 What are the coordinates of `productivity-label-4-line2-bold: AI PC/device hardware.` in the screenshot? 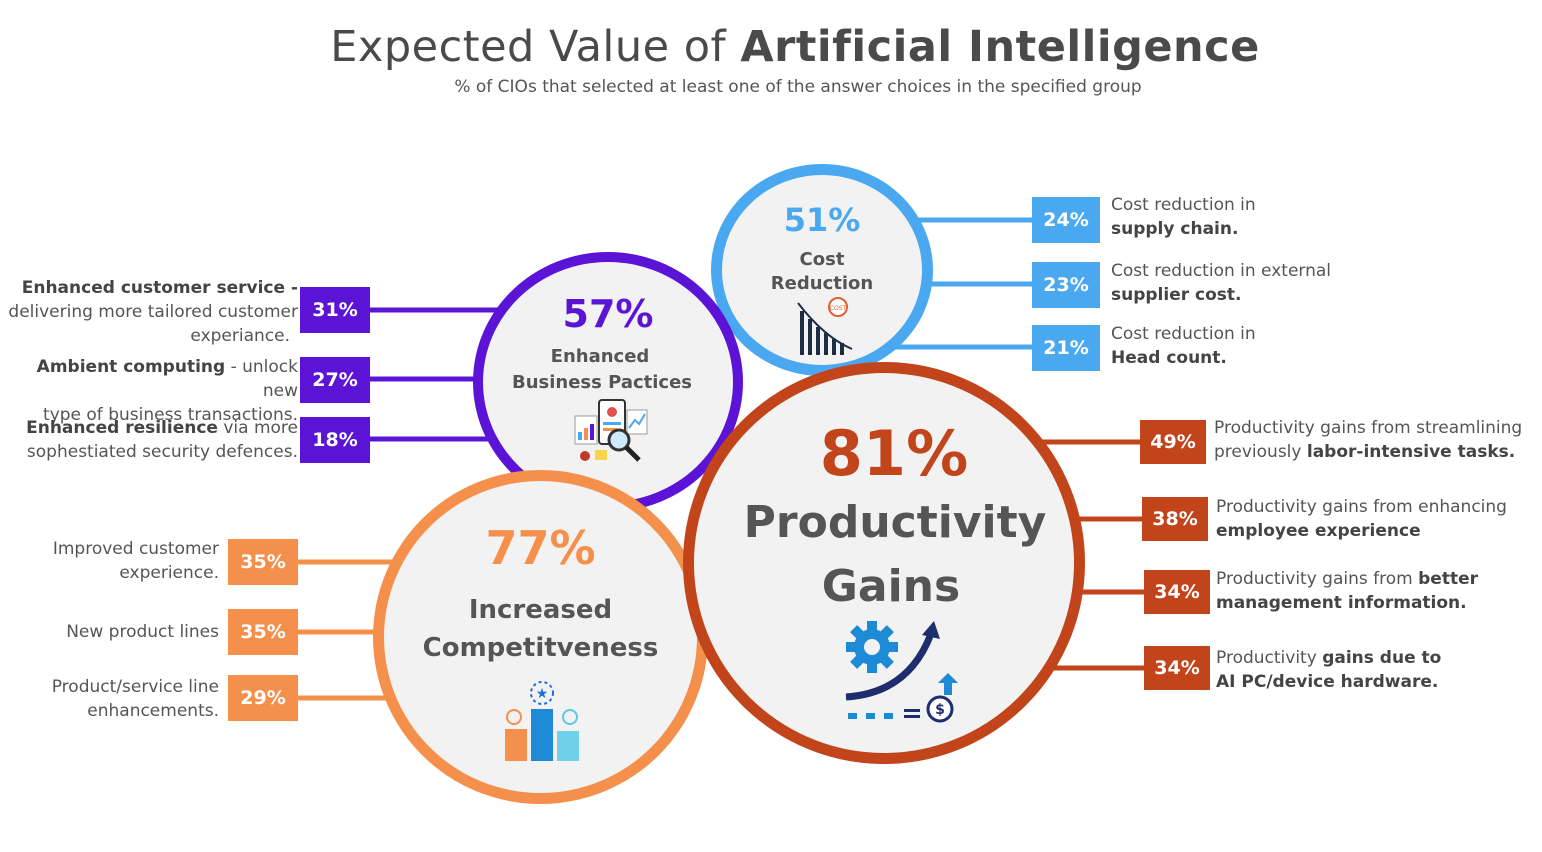 It's located at (1327, 682).